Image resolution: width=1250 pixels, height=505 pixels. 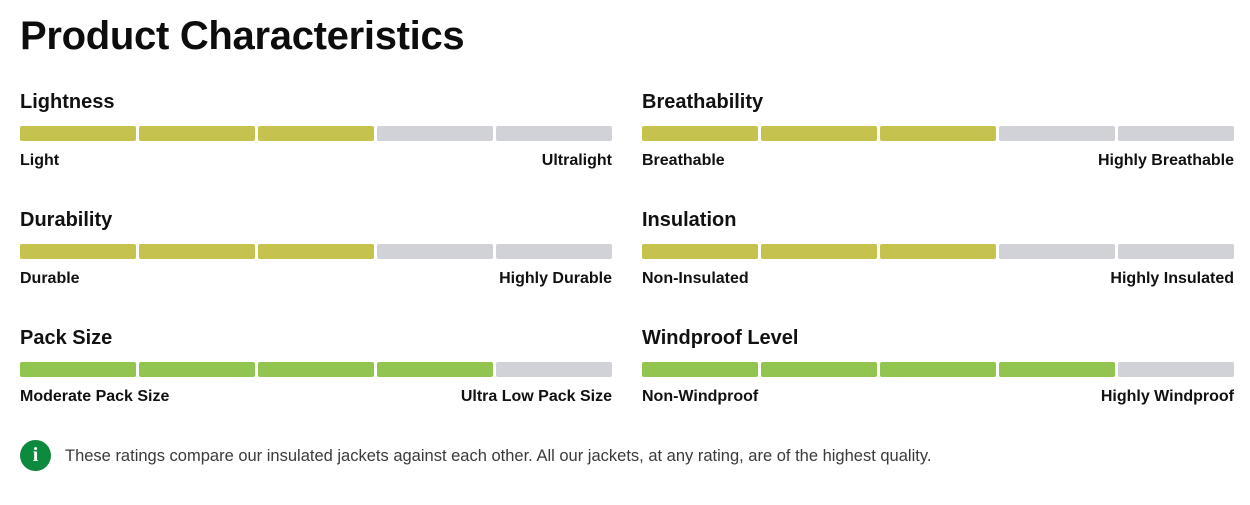 I want to click on page-title: Product Characteristics, so click(x=242, y=36).